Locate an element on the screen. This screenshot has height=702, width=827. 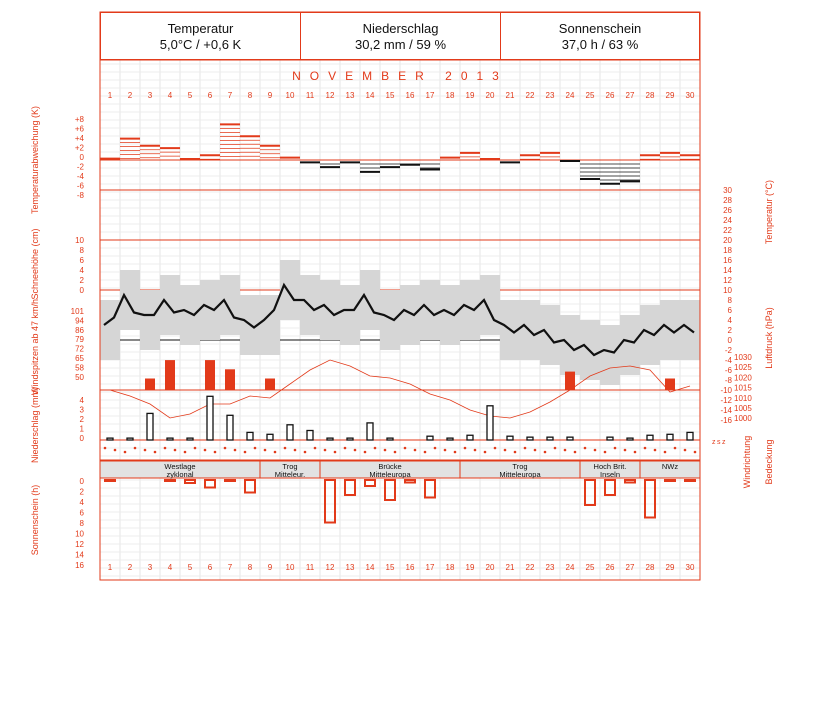
sunshine-tick: 14 is located at coordinates (79, 555).